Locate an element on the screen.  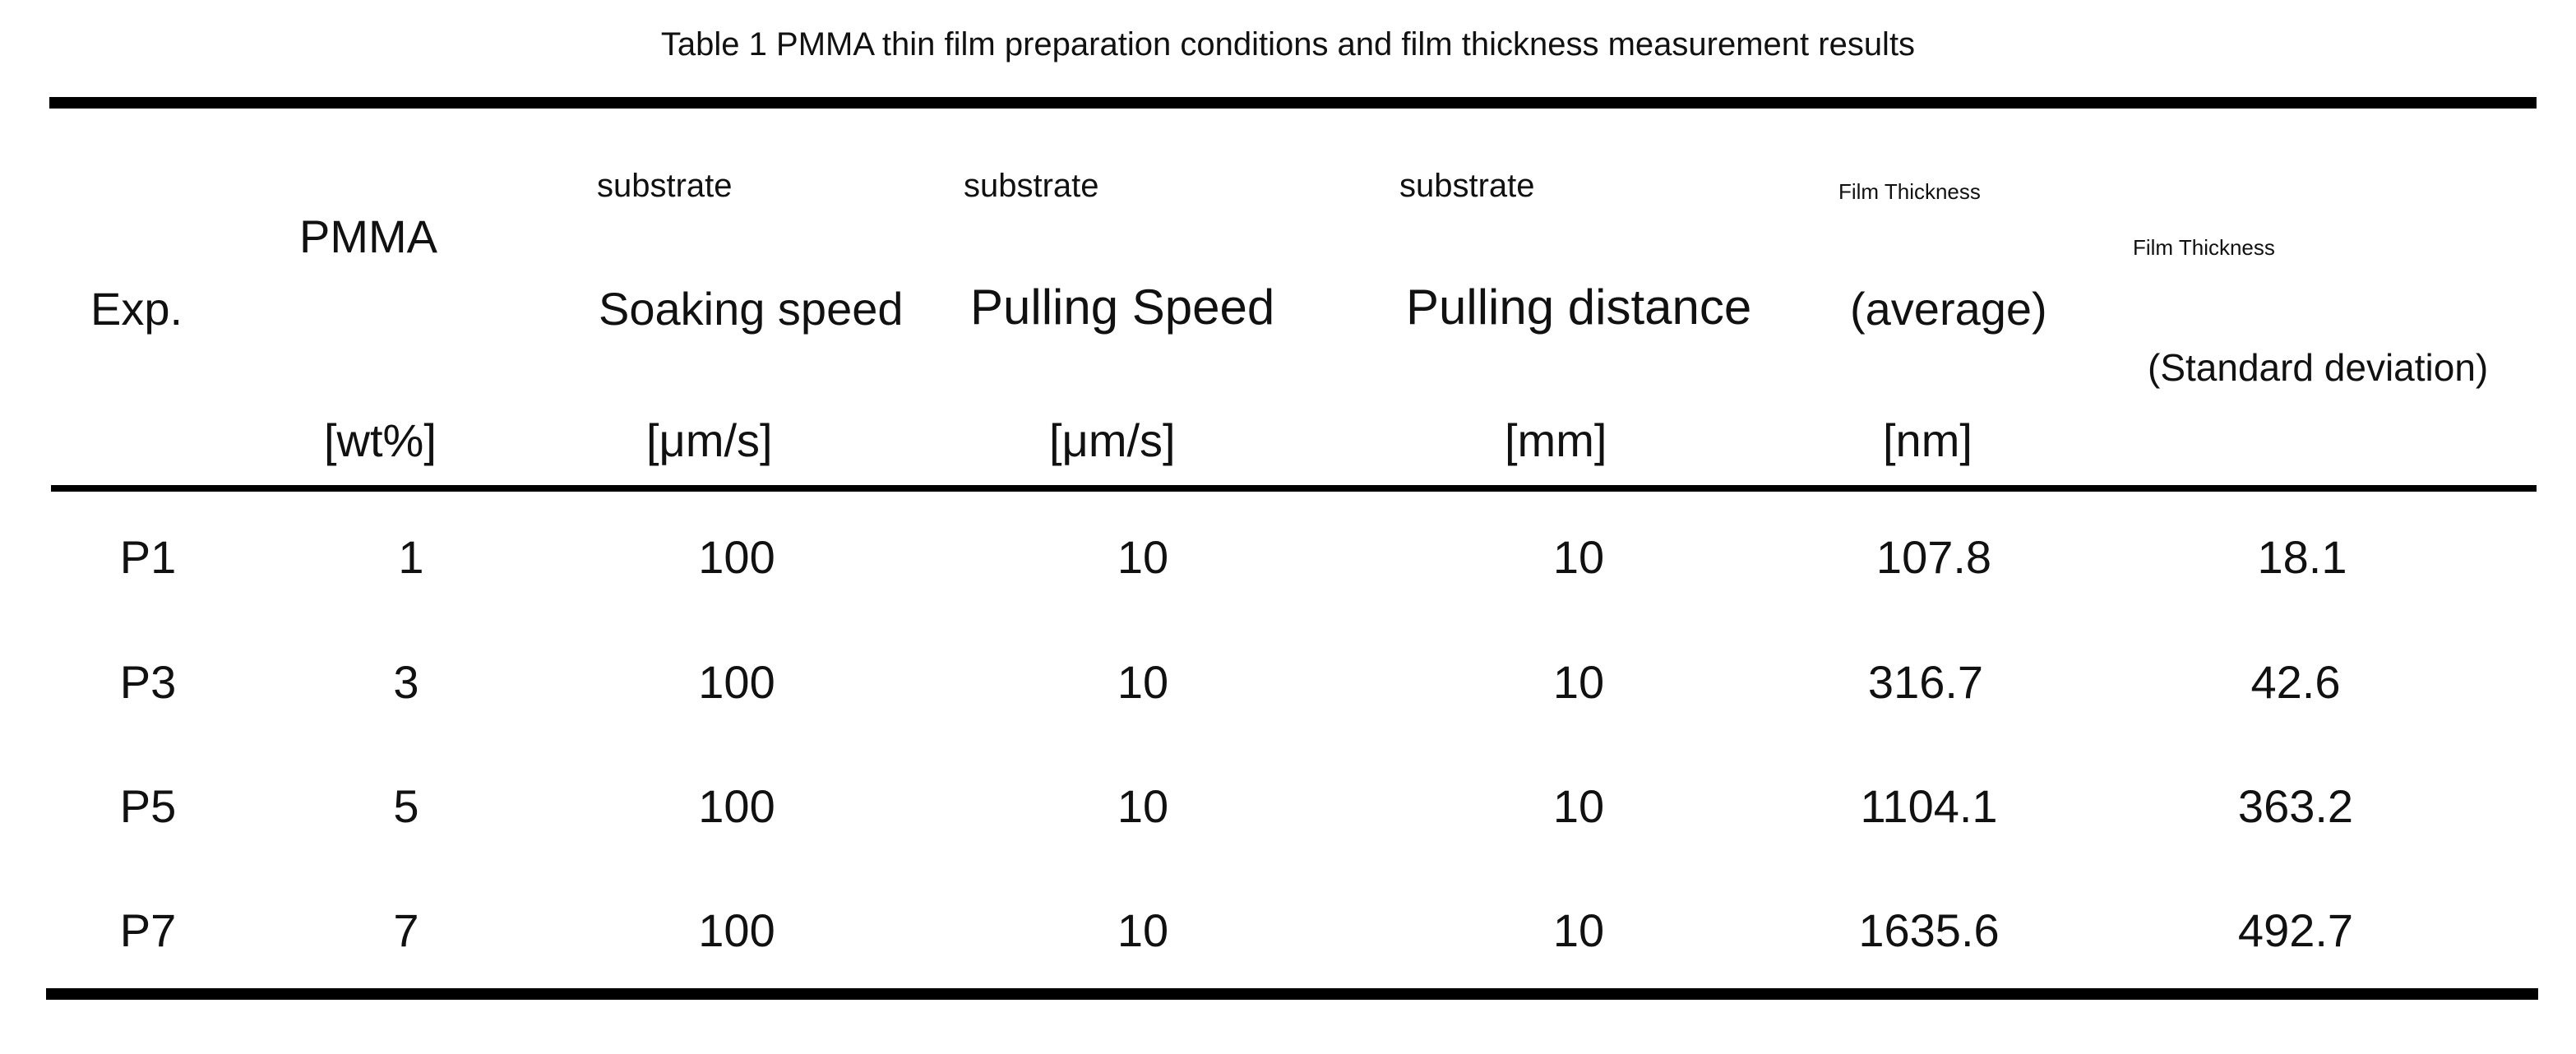
header-dist-prefix: substrate is located at coordinates (1467, 186).